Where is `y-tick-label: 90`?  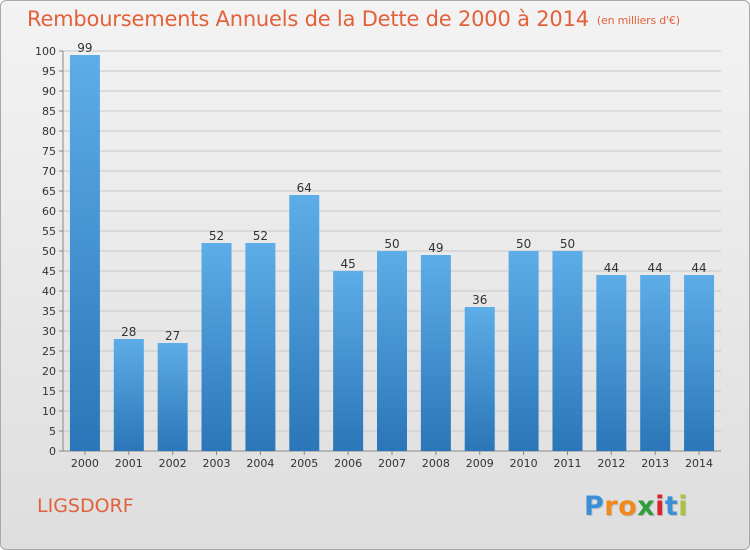
y-tick-label: 90 is located at coordinates (49, 91).